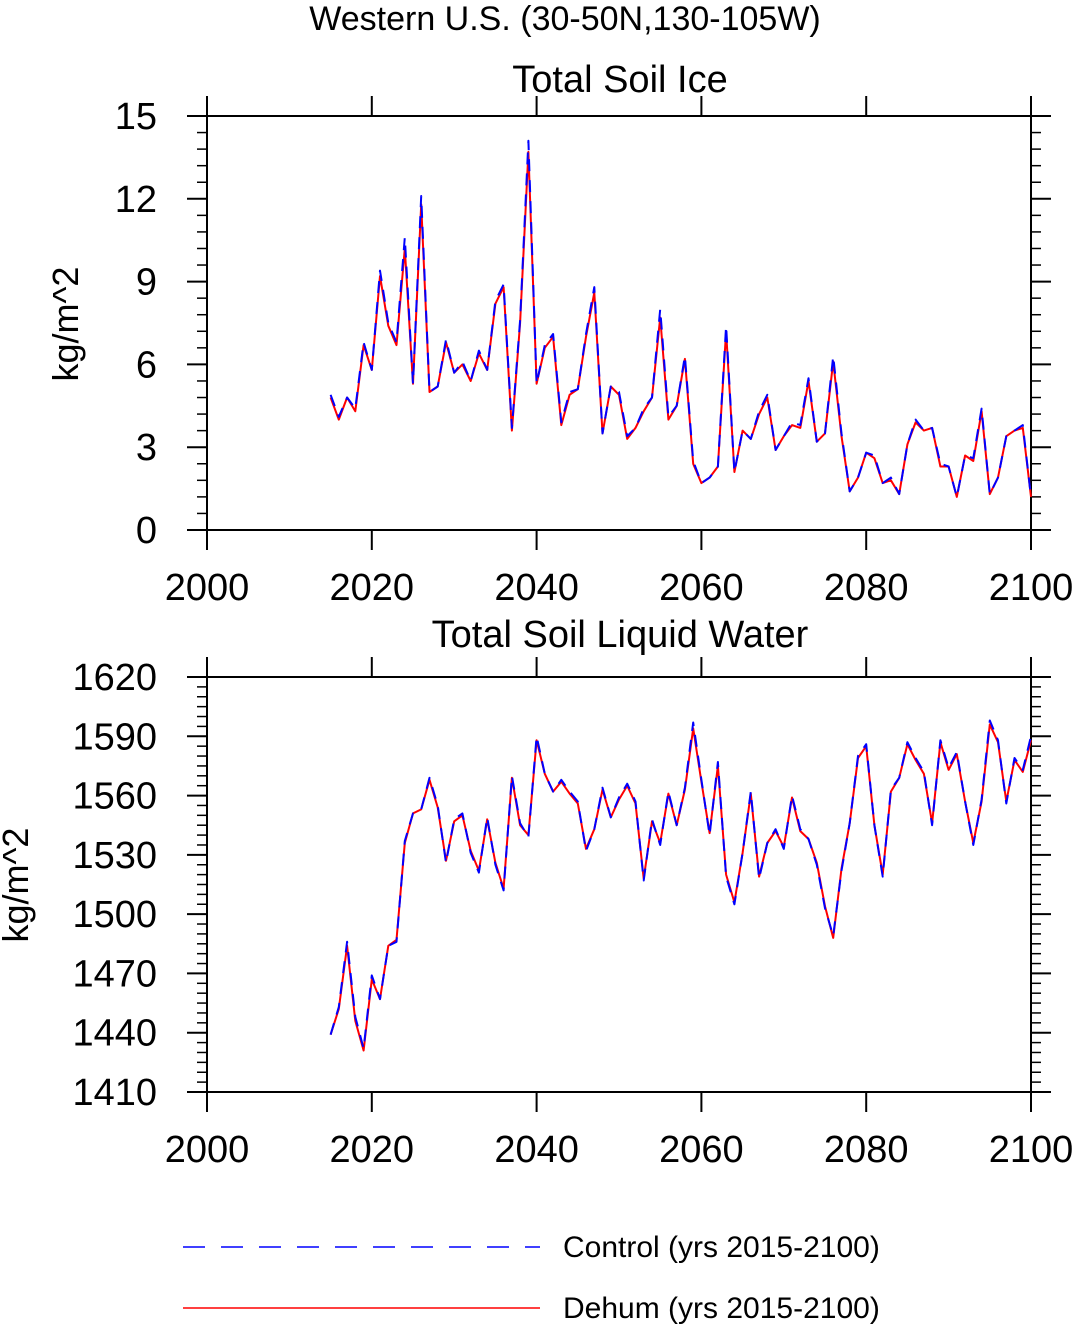  I want to click on y-tick-label: 1620, so click(114, 678).